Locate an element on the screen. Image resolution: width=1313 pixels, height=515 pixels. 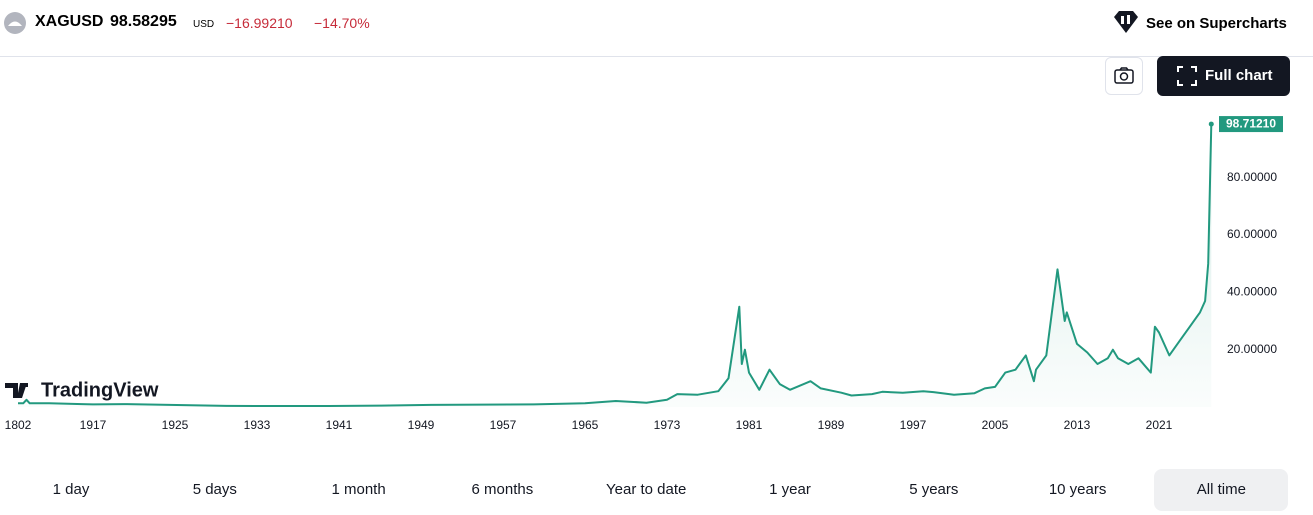
range-button: 1 month is located at coordinates (358, 489).